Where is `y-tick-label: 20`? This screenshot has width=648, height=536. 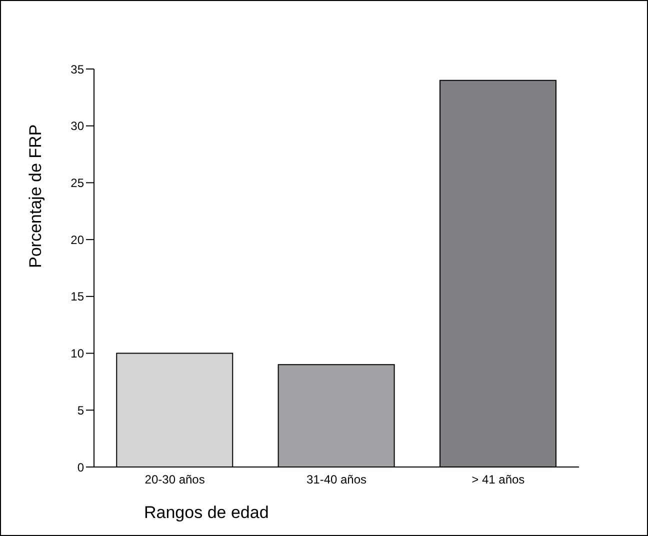
y-tick-label: 20 is located at coordinates (77, 239).